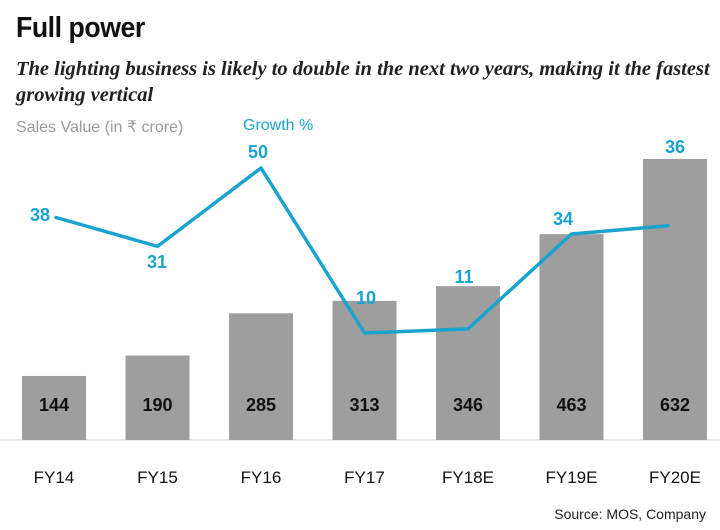 This screenshot has width=720, height=530. What do you see at coordinates (100, 127) in the screenshot?
I see `legend-sales-value: Sales Value (in ₹ crore)` at bounding box center [100, 127].